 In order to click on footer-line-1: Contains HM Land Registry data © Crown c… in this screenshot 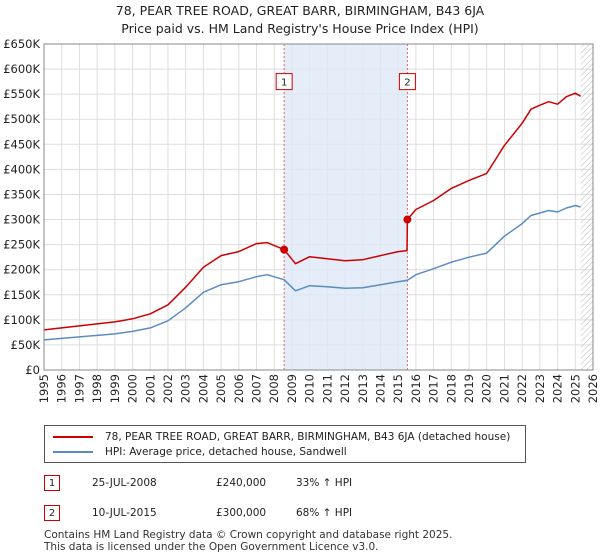, I will do `click(248, 535)`.